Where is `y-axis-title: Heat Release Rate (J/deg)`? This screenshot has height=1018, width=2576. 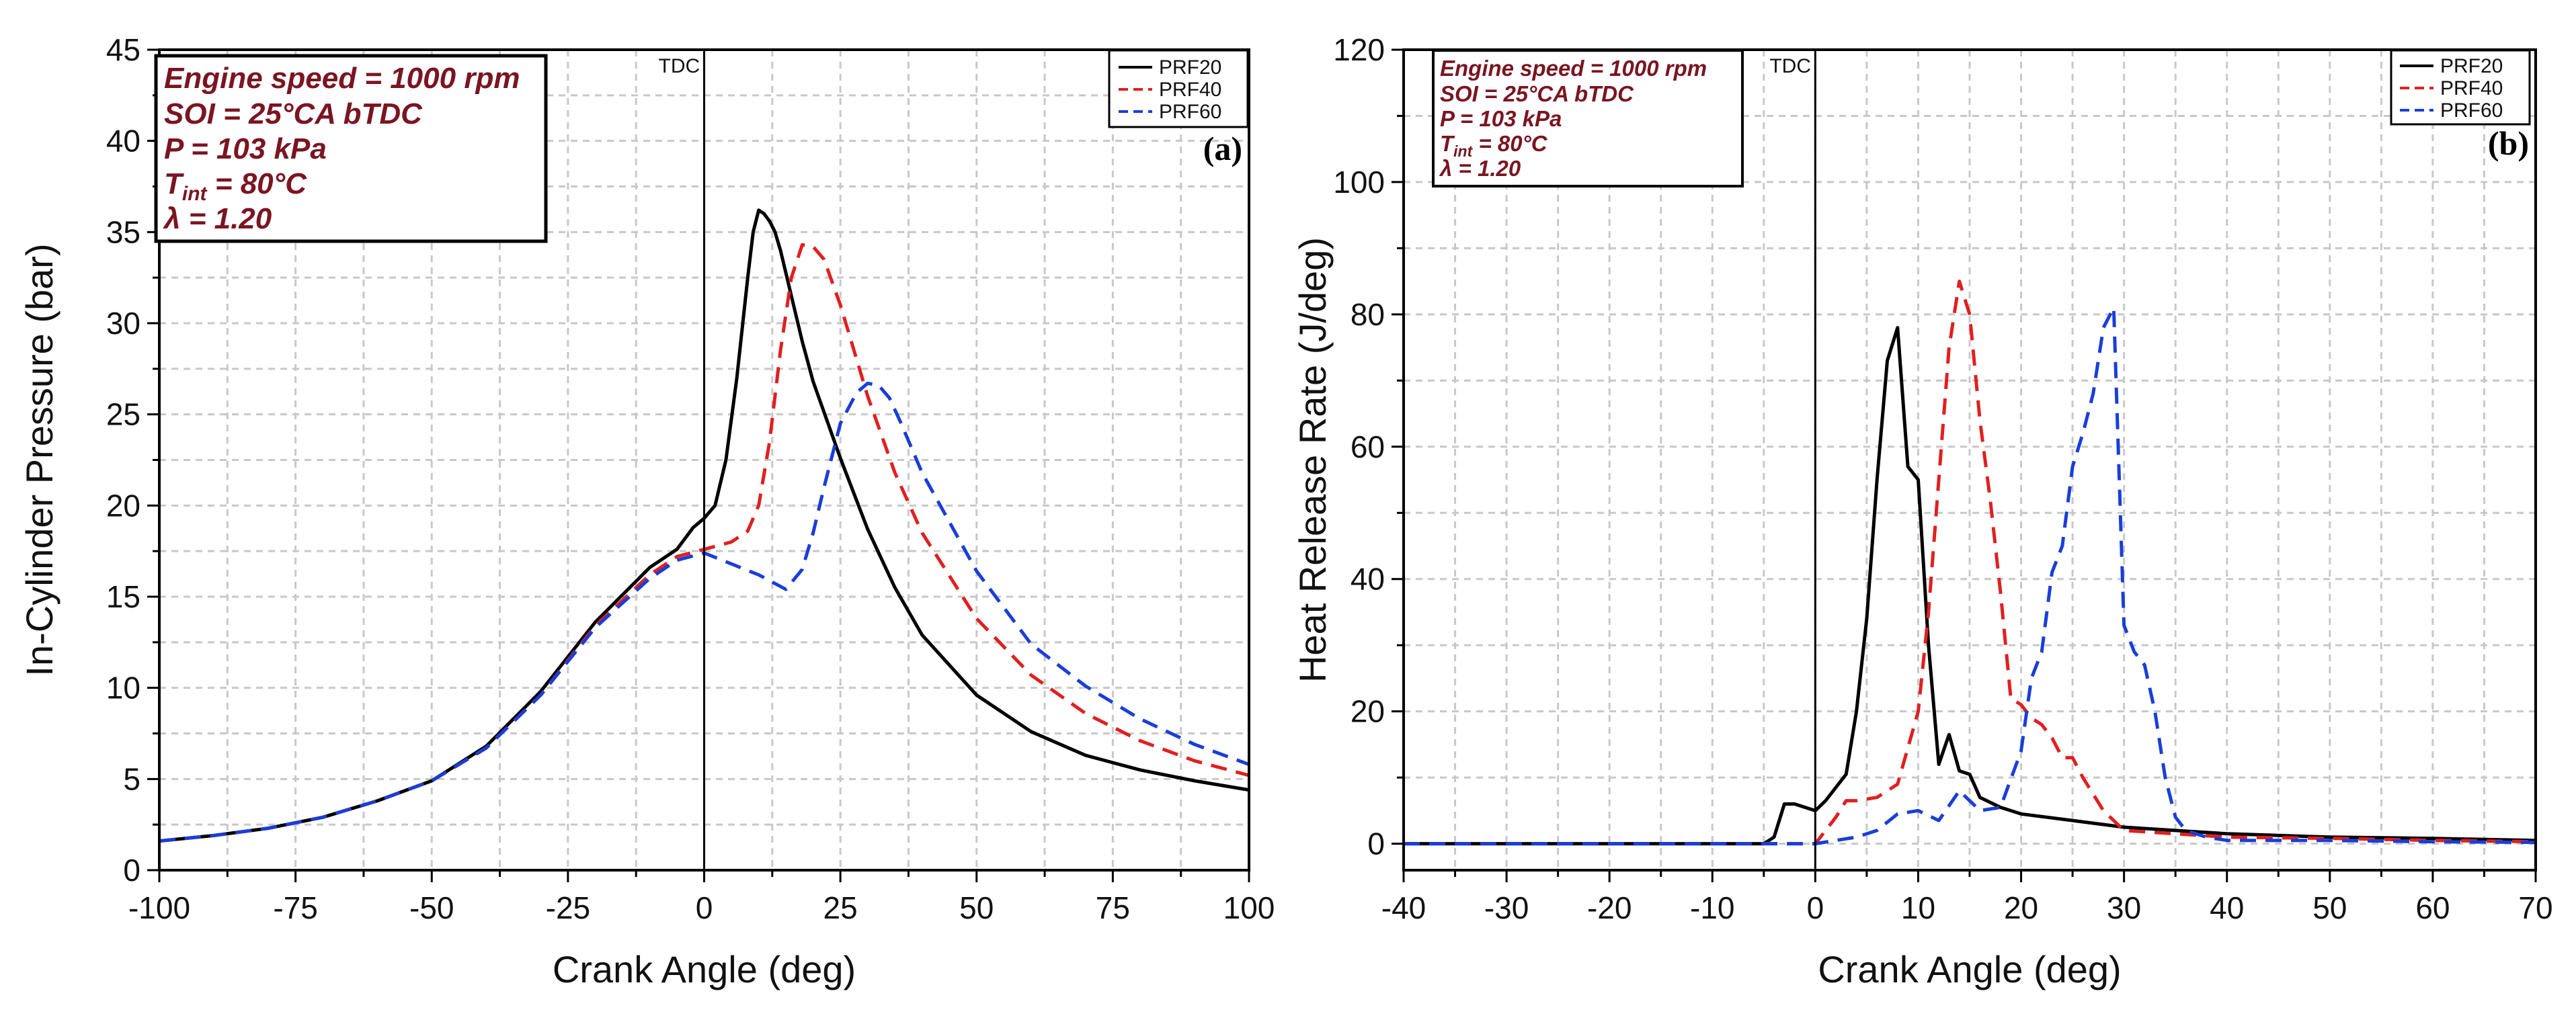
y-axis-title: Heat Release Rate (J/deg) is located at coordinates (1312, 460).